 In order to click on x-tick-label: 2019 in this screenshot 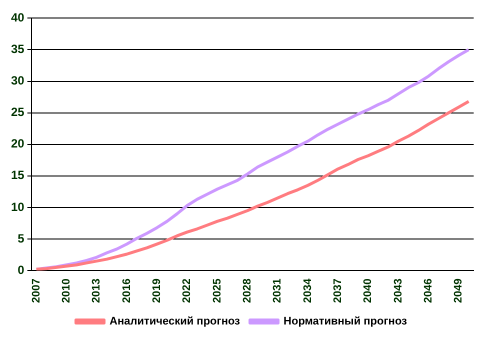, I will do `click(157, 291)`.